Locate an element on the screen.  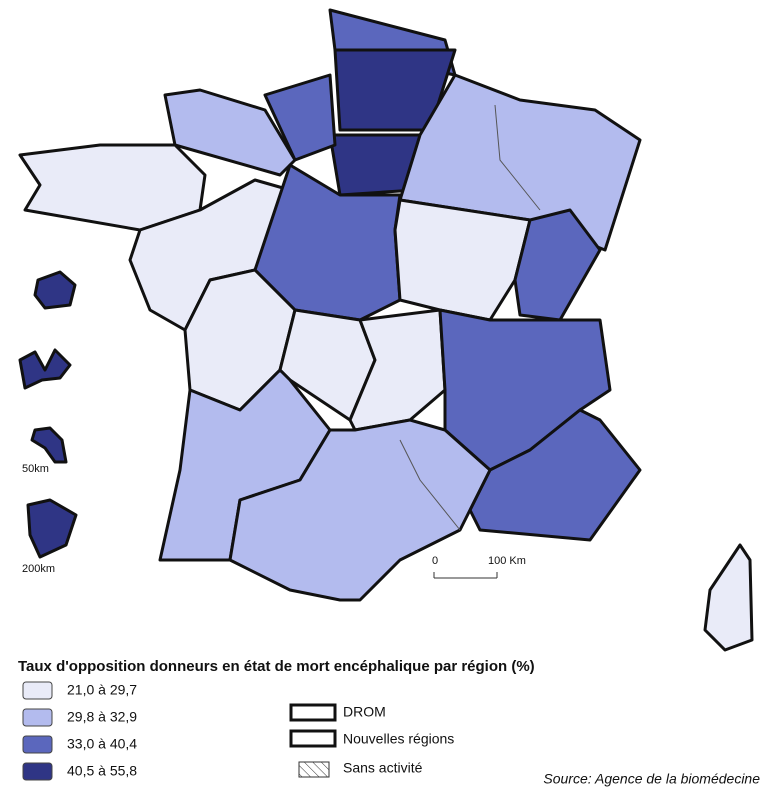
inset-scale: 200km is located at coordinates (38, 569).